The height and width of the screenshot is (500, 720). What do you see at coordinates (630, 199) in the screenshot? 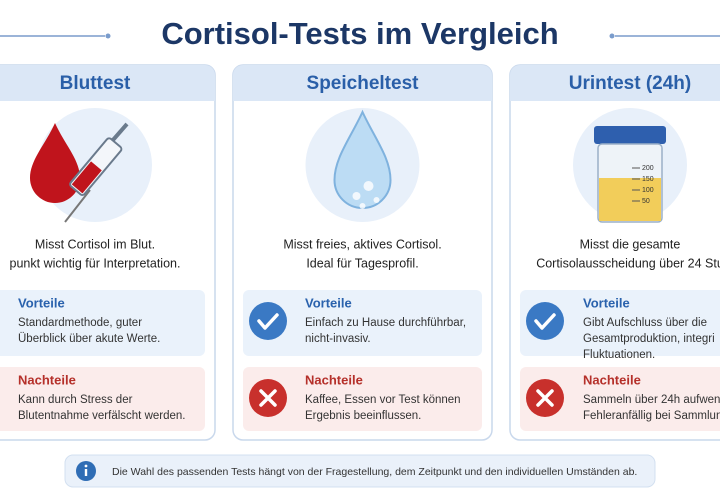
I see `cup-liquid` at bounding box center [630, 199].